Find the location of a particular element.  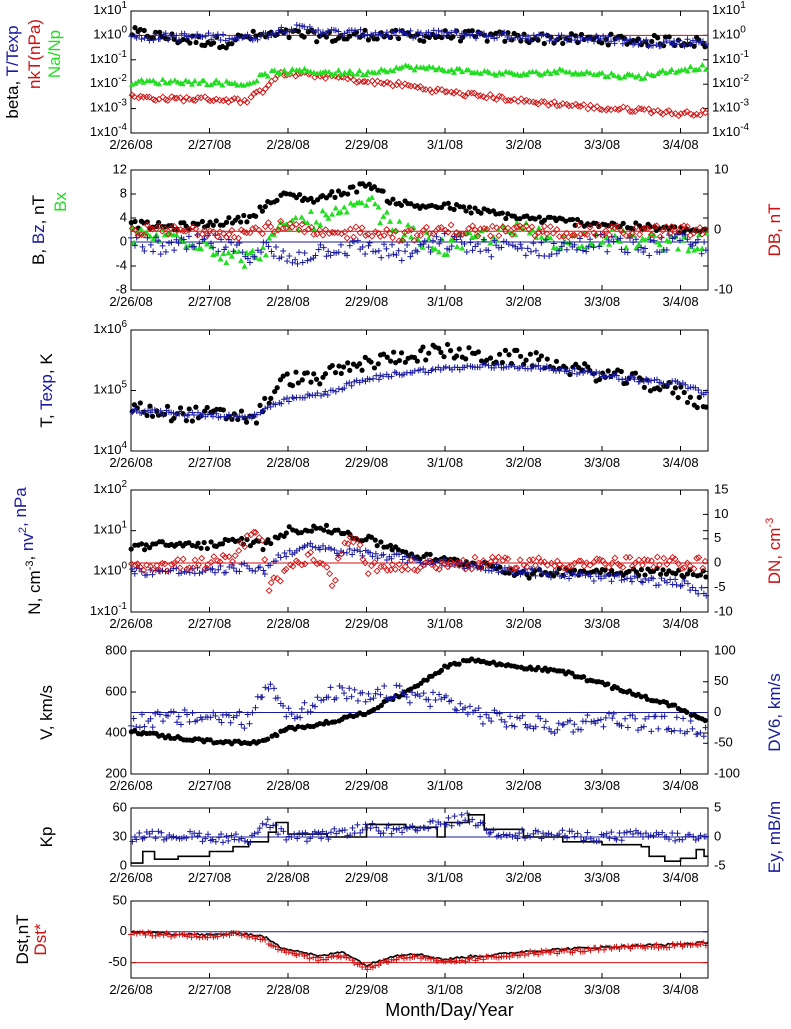

y-tick-label-right: -10 is located at coordinates (723, 288).